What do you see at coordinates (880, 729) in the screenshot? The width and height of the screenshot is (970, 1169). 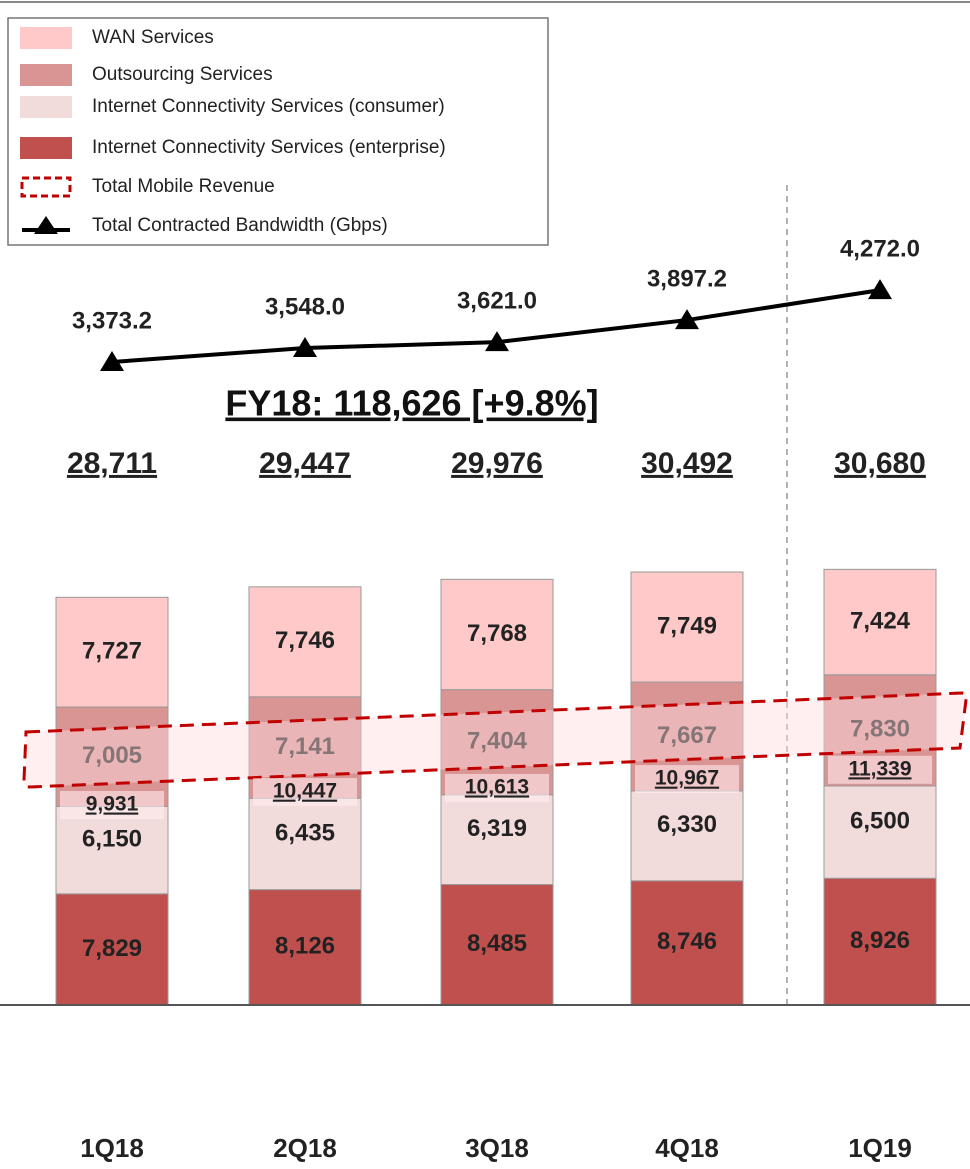 I see `value-label: 7,830` at bounding box center [880, 729].